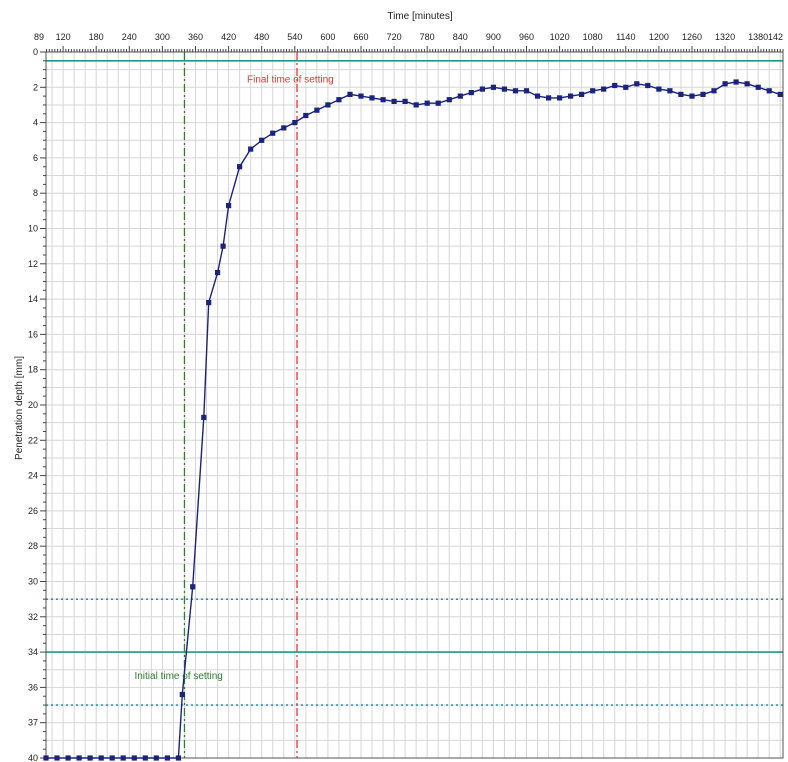 This screenshot has height=762, width=788. Describe the element at coordinates (625, 37) in the screenshot. I see `x-tick-label: 1140` at that location.